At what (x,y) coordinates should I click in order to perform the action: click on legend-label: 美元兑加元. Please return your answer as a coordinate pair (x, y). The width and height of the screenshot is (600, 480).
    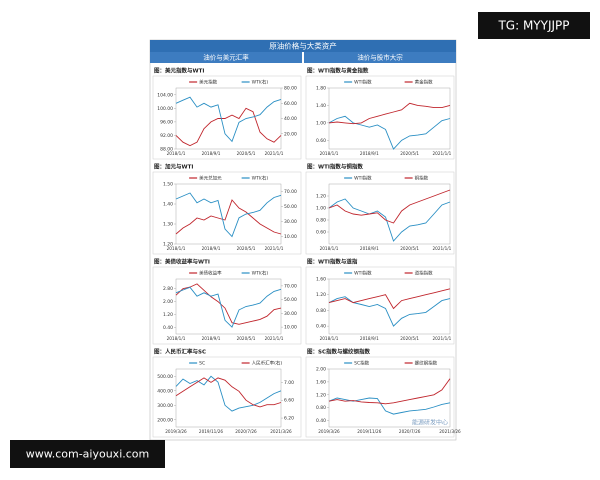
    Looking at the image, I should click on (210, 178).